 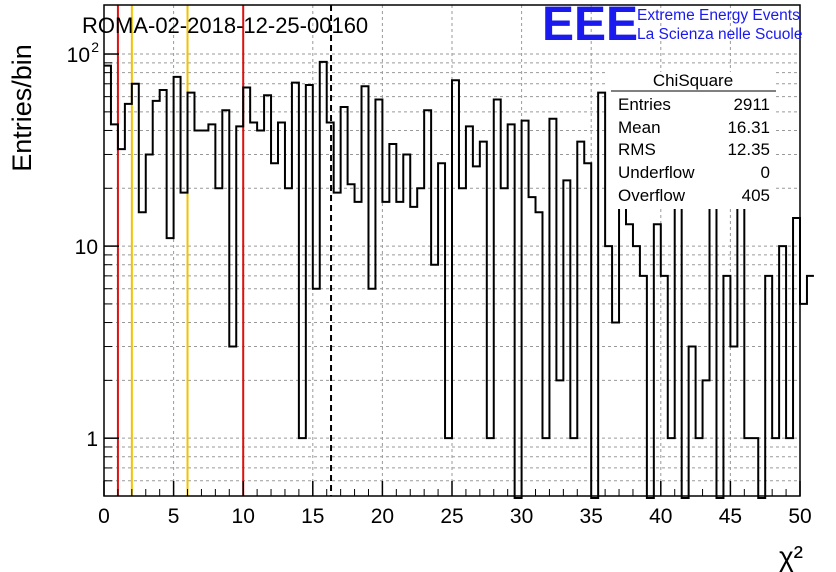 I want to click on stats-value-underflow: 0, so click(x=765, y=172).